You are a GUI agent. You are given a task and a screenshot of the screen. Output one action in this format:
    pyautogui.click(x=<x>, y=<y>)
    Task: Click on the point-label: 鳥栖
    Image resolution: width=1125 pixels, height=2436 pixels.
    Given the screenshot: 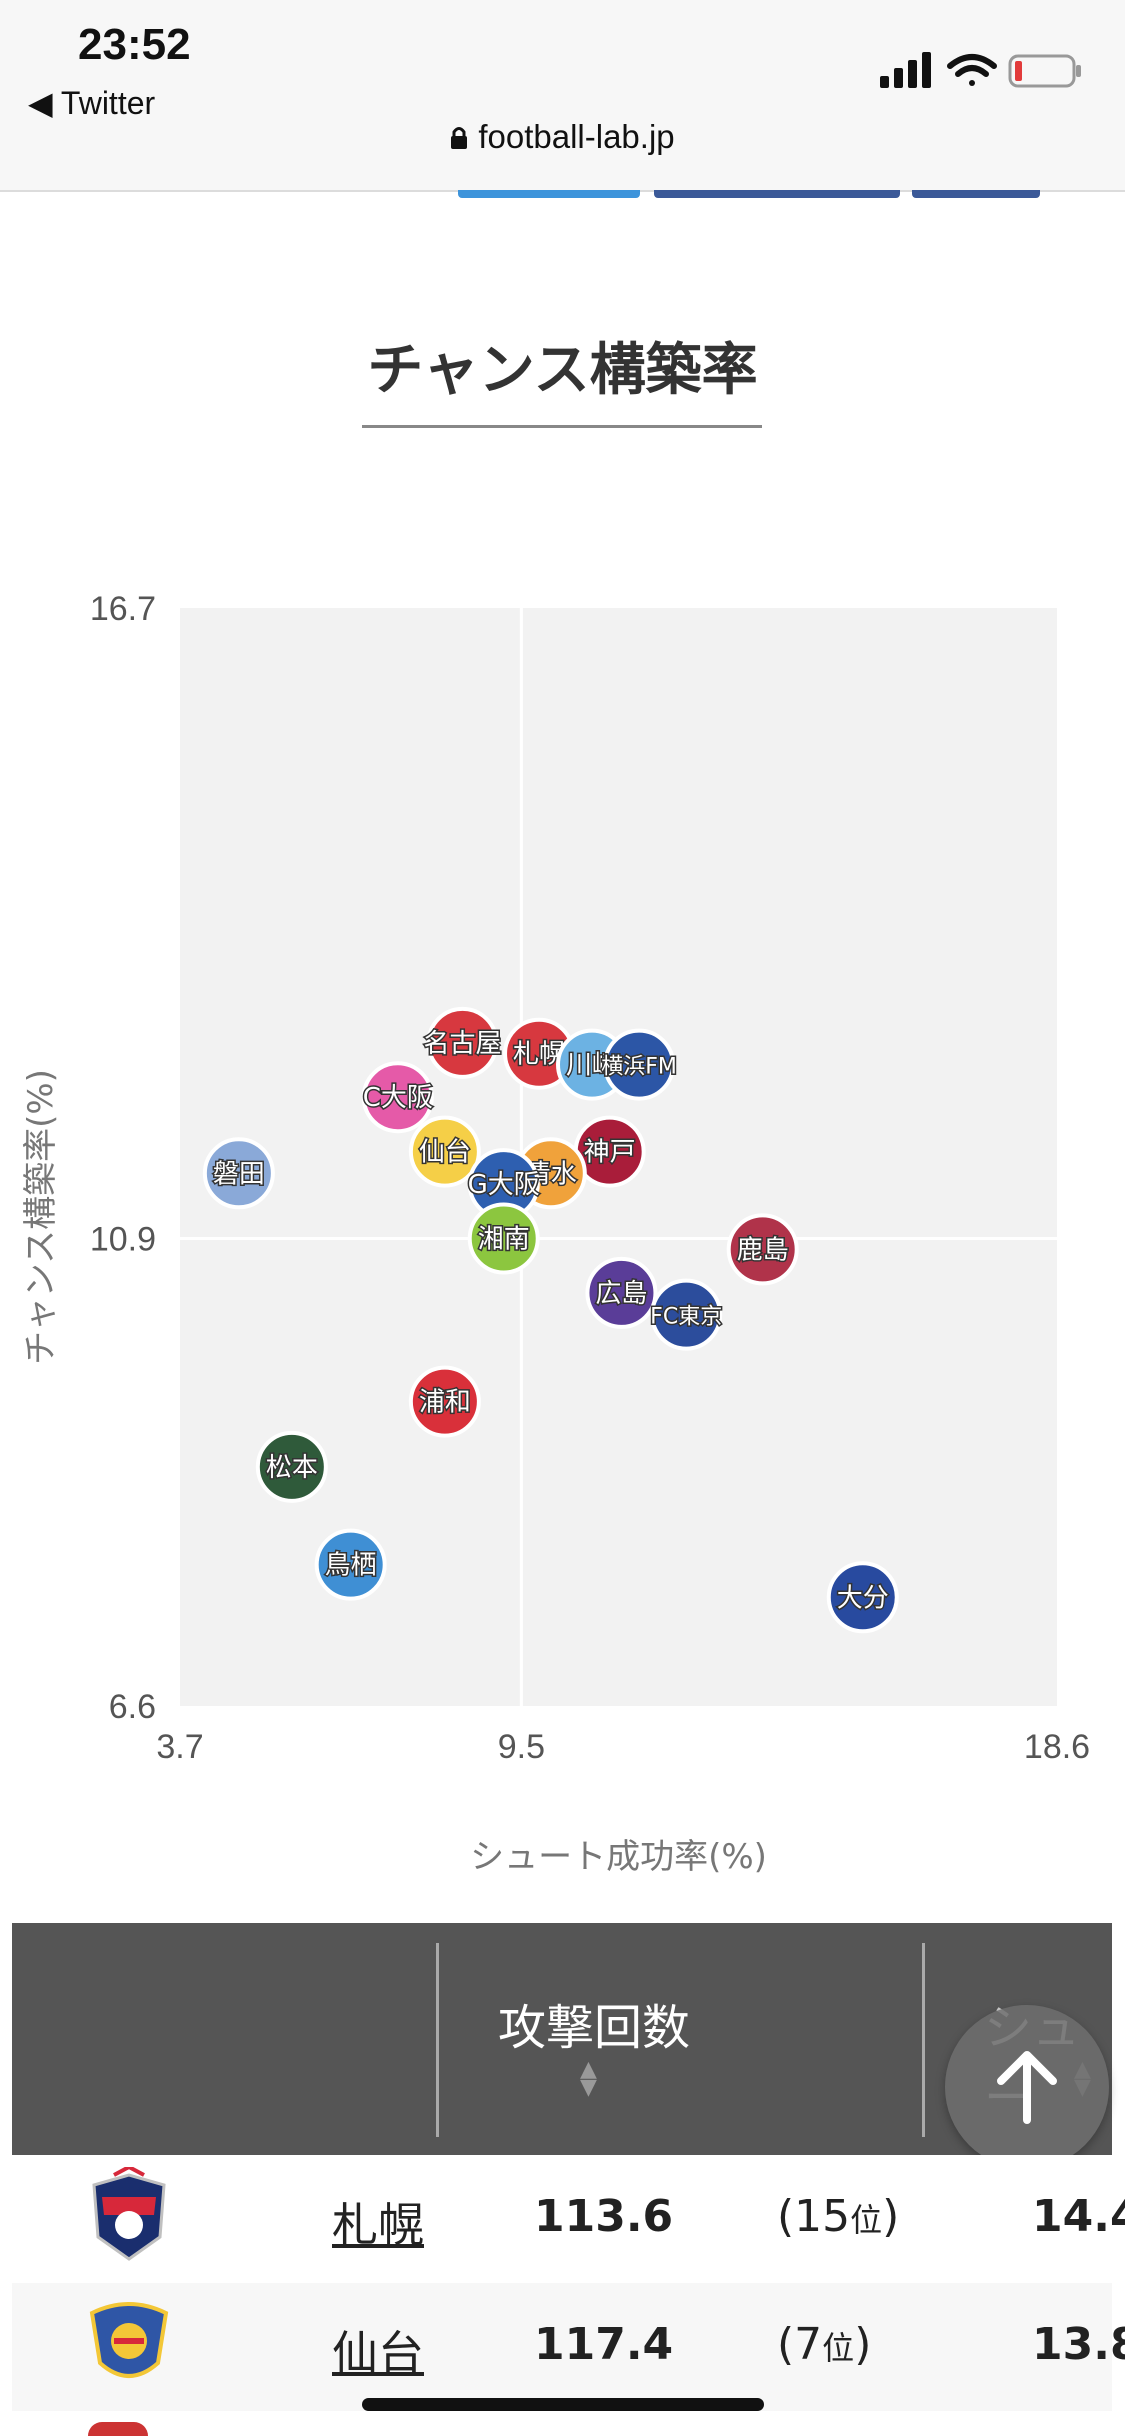 What is the action you would take?
    pyautogui.click(x=351, y=1566)
    